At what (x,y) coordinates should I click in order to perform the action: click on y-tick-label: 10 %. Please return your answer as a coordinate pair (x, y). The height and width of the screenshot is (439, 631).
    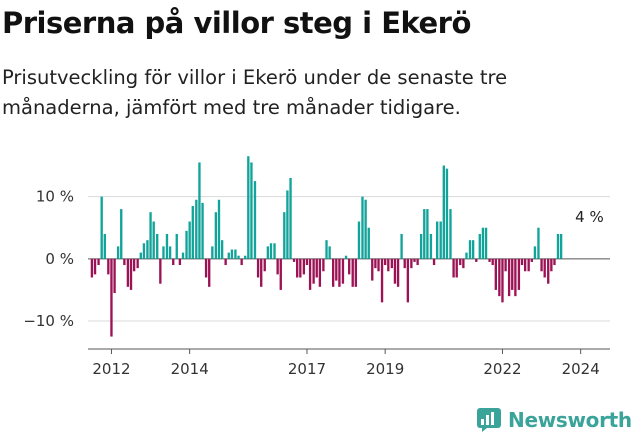
    Looking at the image, I should click on (55, 197).